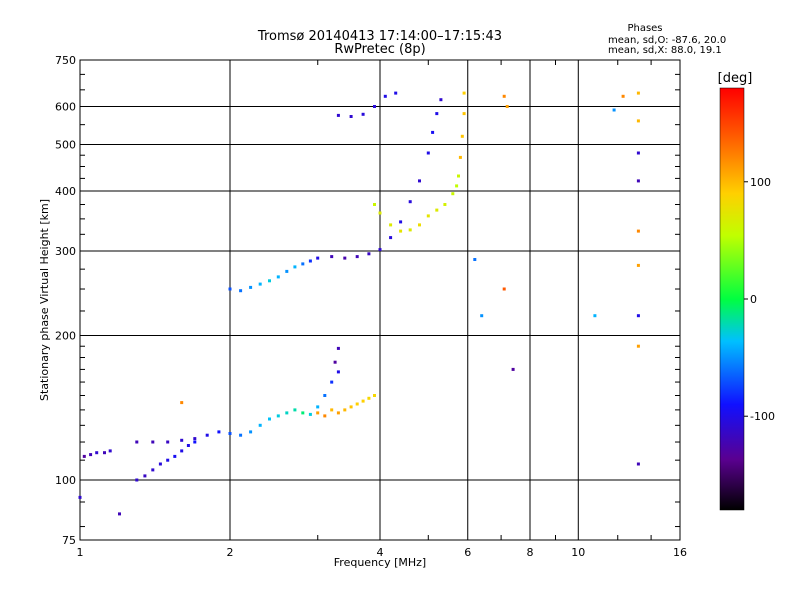 This screenshot has width=800, height=600. Describe the element at coordinates (380, 552) in the screenshot. I see `x-tick-label: 4` at that location.